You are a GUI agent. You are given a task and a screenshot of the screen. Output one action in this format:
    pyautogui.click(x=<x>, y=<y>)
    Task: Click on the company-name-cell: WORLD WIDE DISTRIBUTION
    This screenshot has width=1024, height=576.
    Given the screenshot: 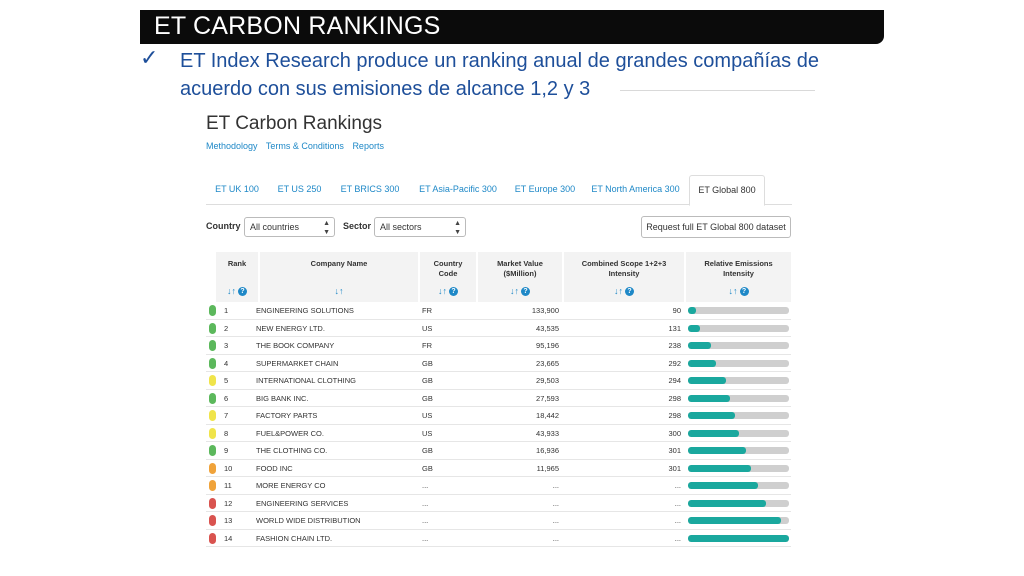 What is the action you would take?
    pyautogui.click(x=308, y=520)
    